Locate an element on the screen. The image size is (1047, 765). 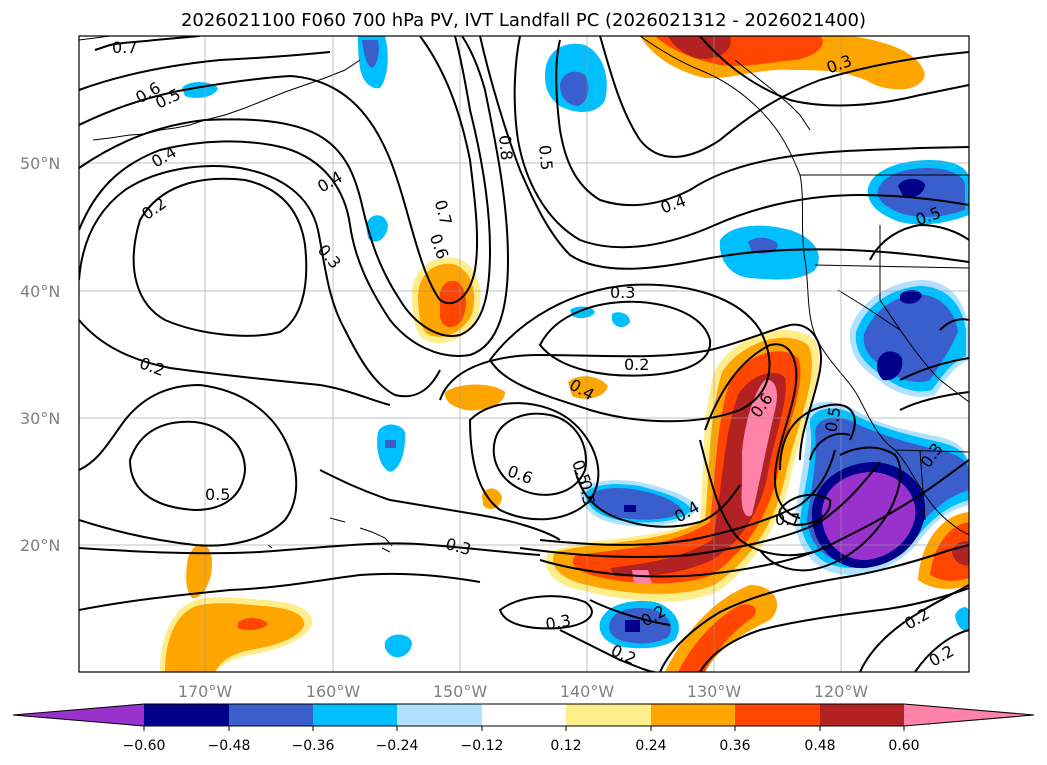
lon-label-130w: 130°W is located at coordinates (714, 691).